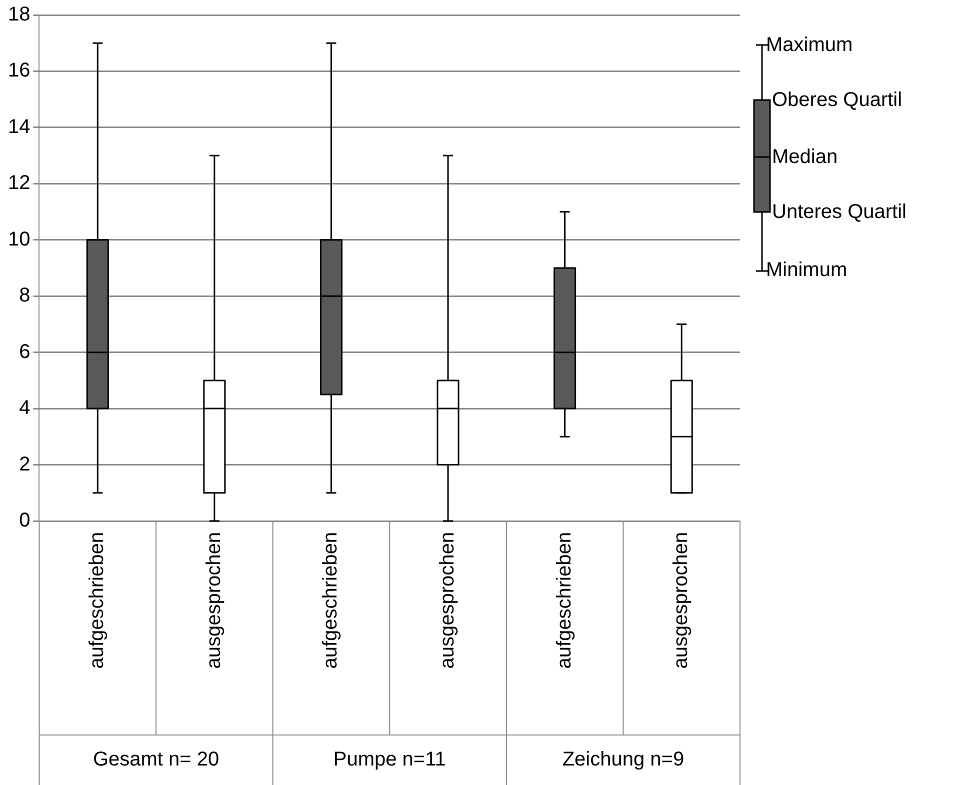 Image resolution: width=963 pixels, height=785 pixels. What do you see at coordinates (19, 239) in the screenshot?
I see `y-tick-label: 10` at bounding box center [19, 239].